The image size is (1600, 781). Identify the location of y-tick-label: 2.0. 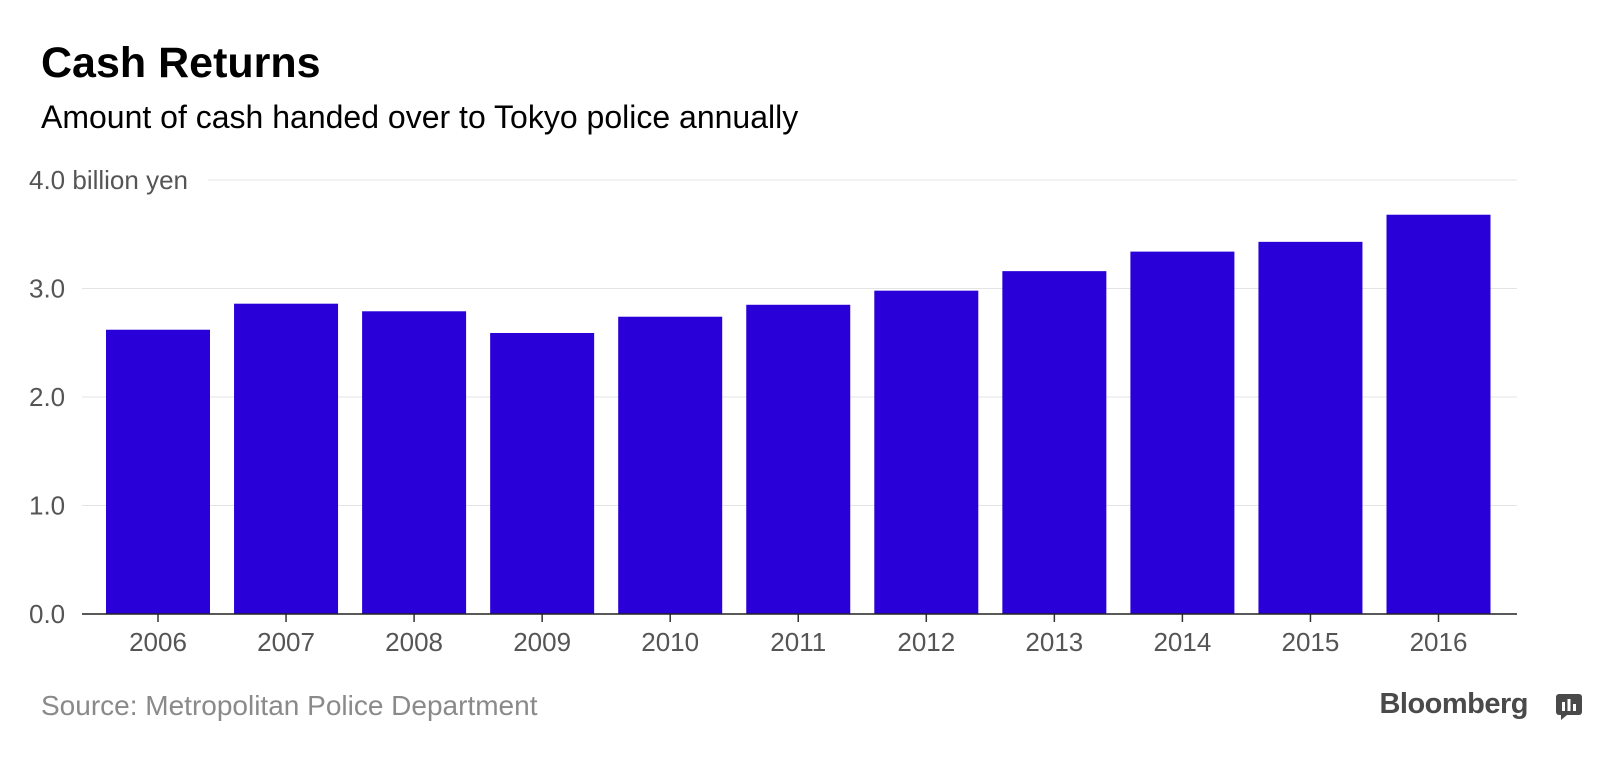
(47, 397).